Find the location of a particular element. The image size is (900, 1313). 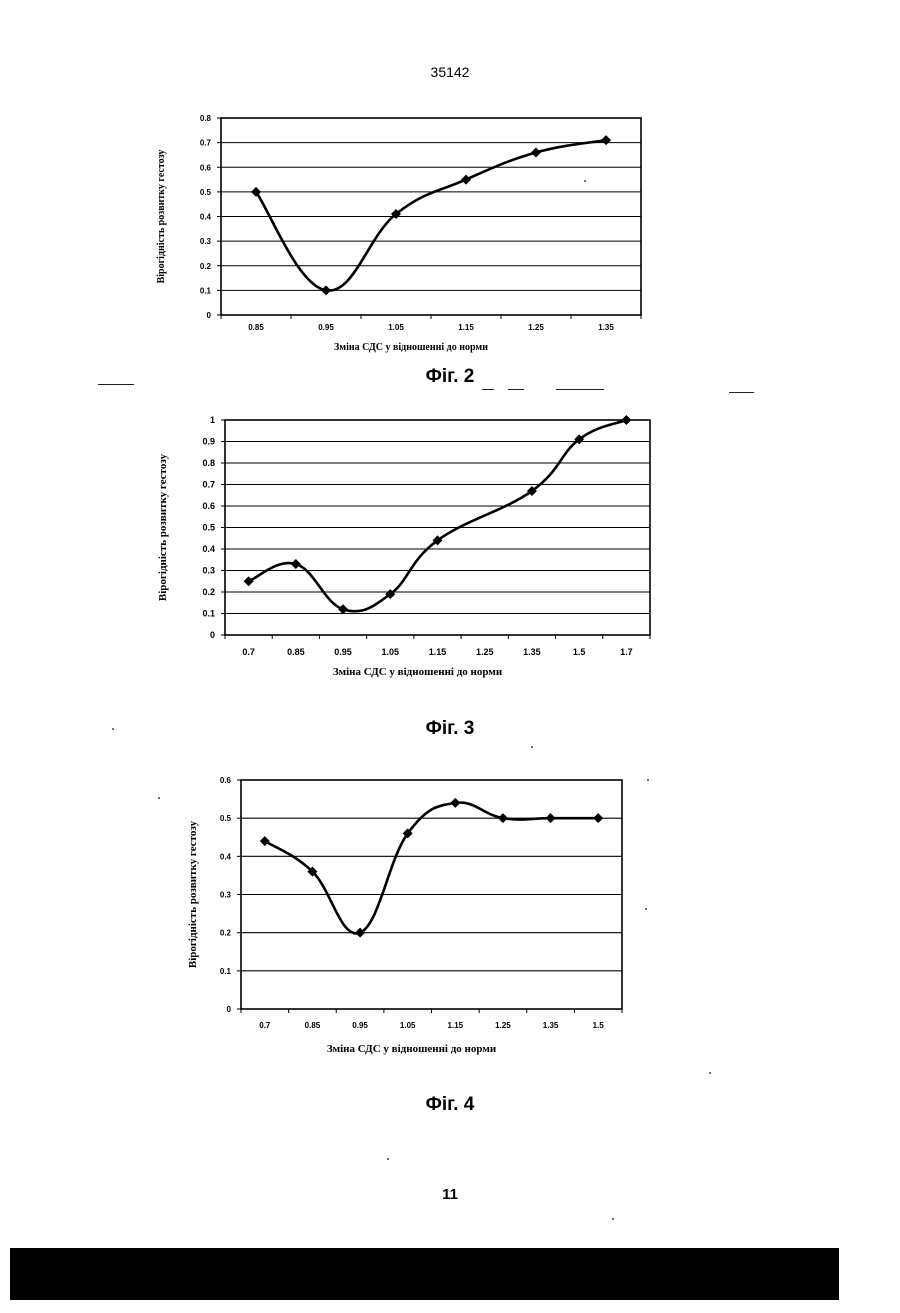

y-tick-label: 0.9 is located at coordinates (208, 442).